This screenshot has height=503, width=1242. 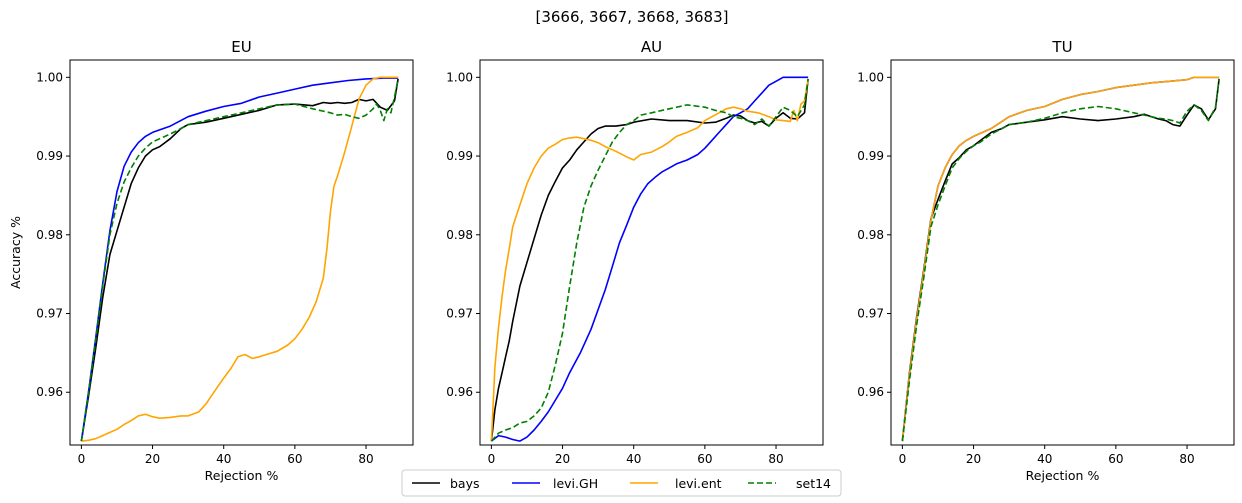 I want to click on legend-frame, so click(x=621, y=483).